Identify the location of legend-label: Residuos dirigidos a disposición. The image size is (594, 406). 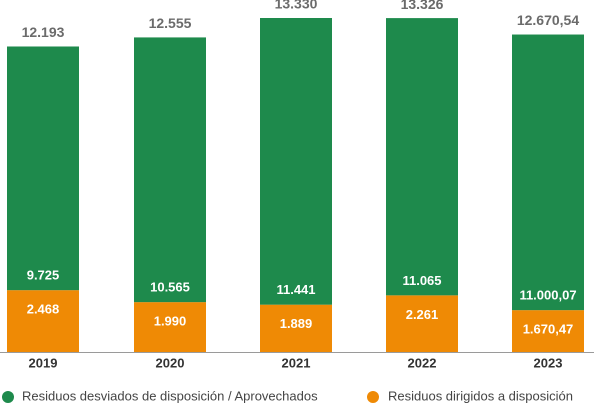
(480, 395).